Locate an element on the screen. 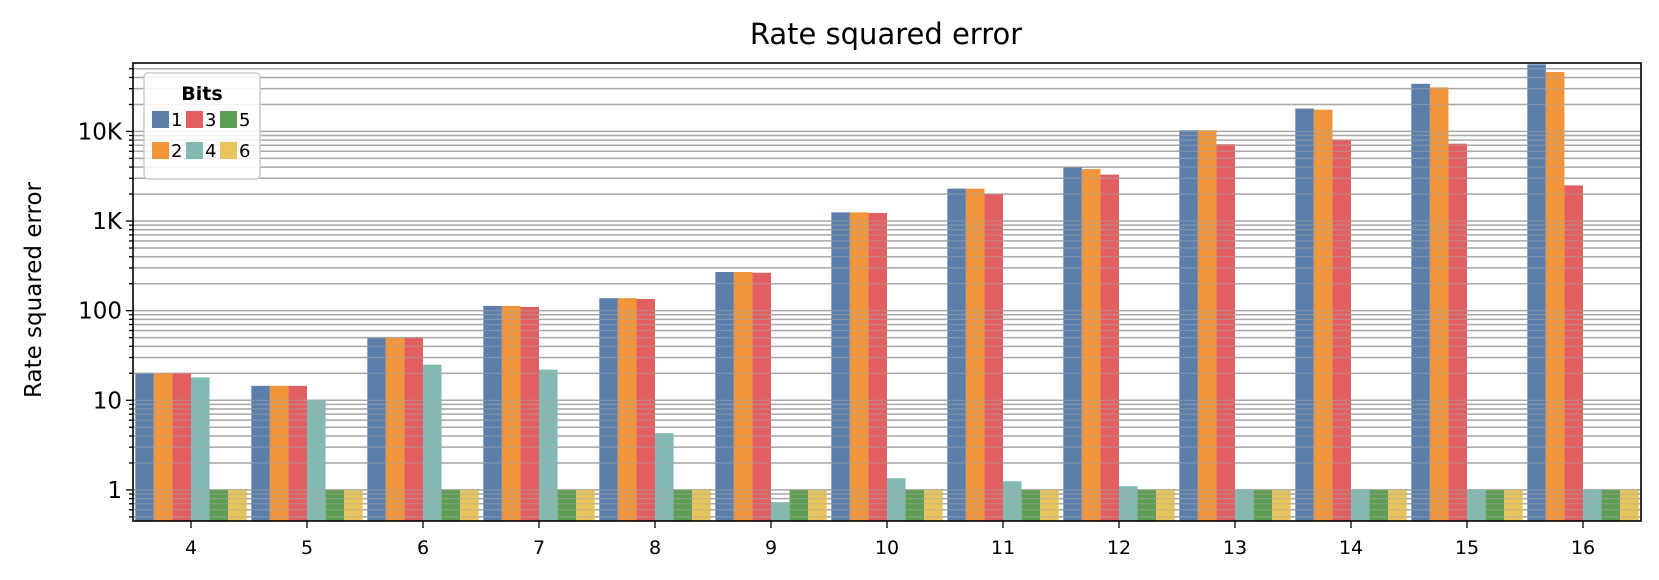  x-tick-label: 12 is located at coordinates (1119, 548).